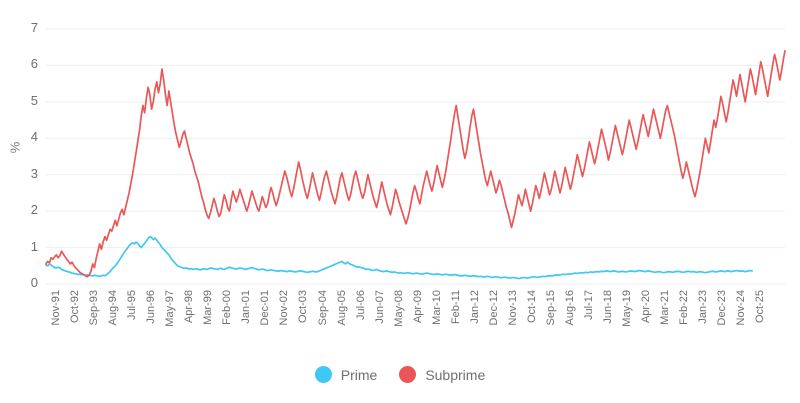 The width and height of the screenshot is (800, 403). Describe the element at coordinates (34, 246) in the screenshot. I see `y-tick-label: 1` at that location.